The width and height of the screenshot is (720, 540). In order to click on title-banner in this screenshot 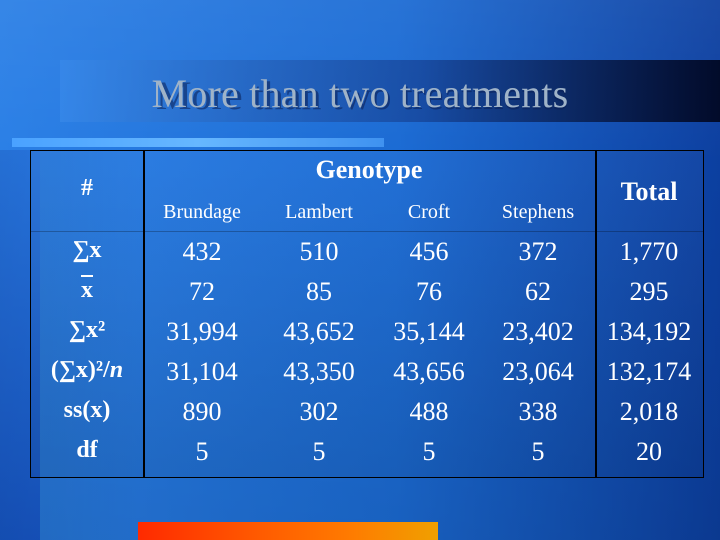, I will do `click(390, 91)`.